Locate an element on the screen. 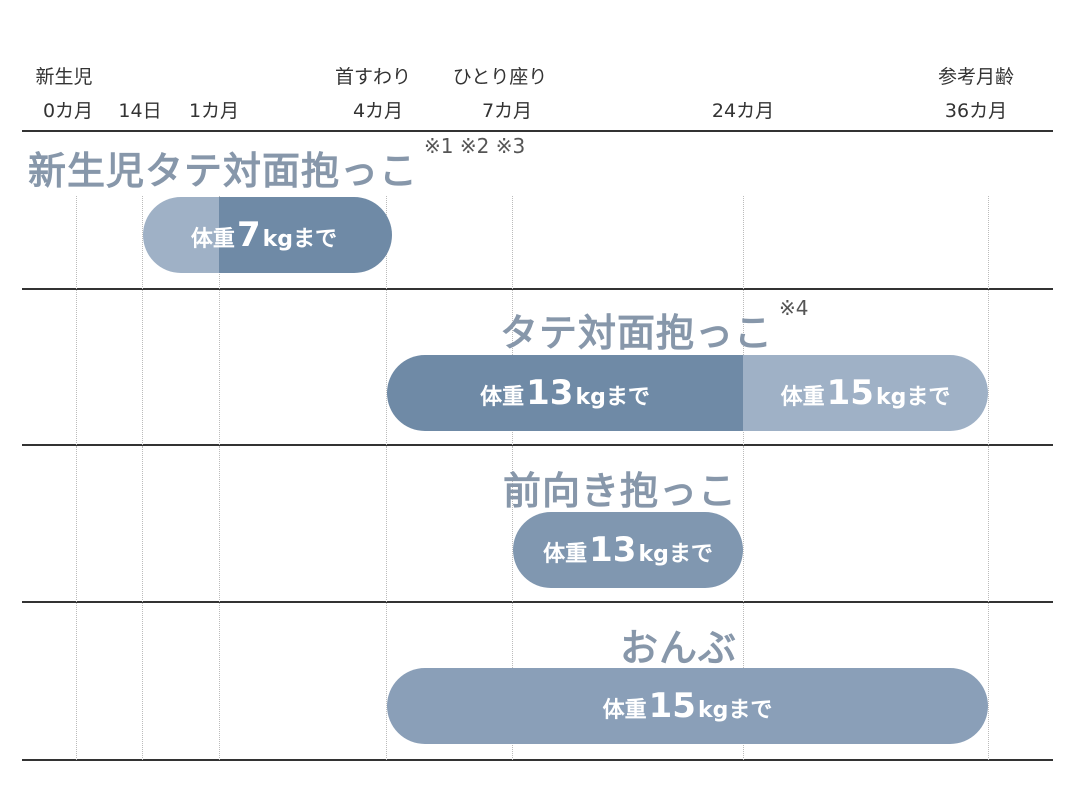  tick-label: 36カ月 is located at coordinates (976, 111).